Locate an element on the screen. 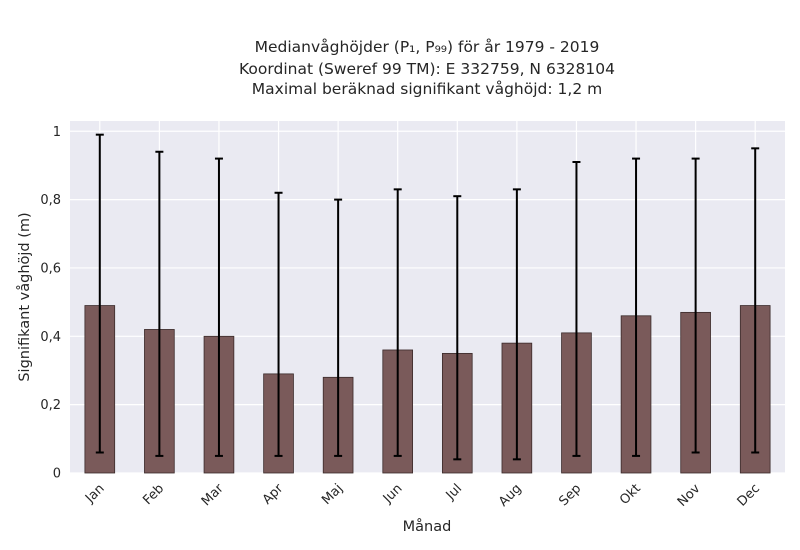 The image size is (800, 550). x-tick-label: Jun is located at coordinates (393, 494).